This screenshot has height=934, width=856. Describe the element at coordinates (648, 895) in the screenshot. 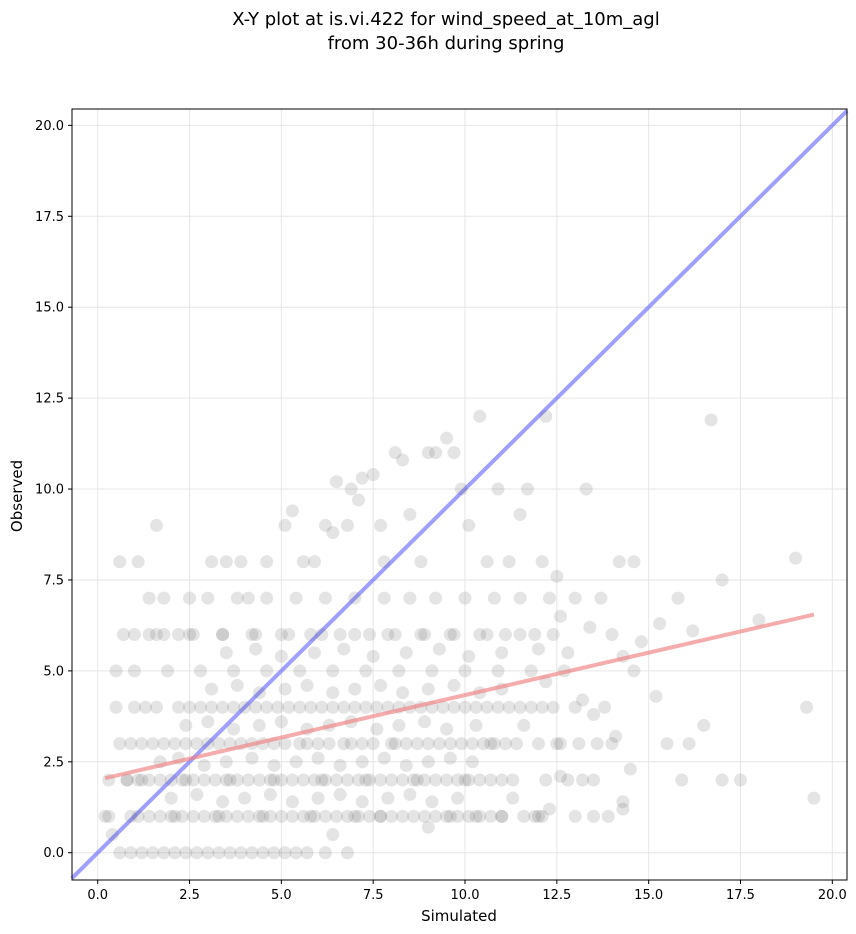

I see `x-tick-label: 15.0` at that location.